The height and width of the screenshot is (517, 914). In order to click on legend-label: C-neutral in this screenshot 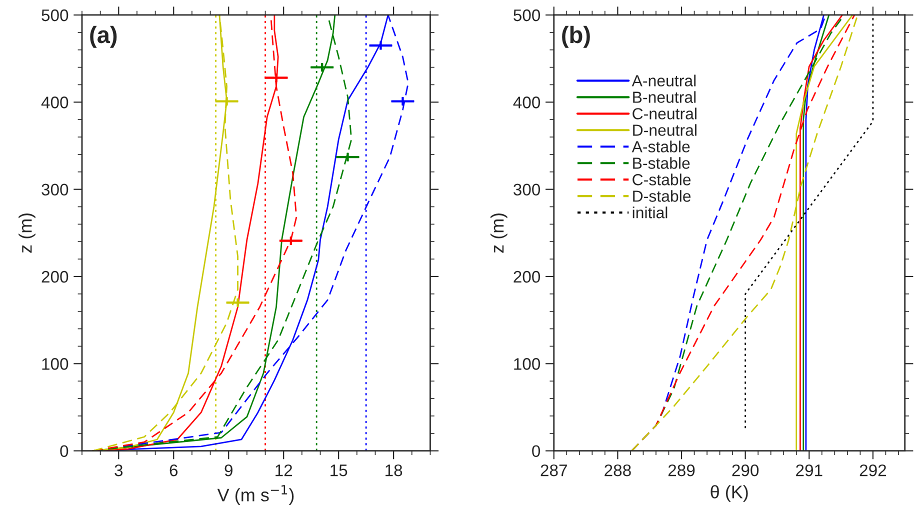, I will do `click(664, 114)`.